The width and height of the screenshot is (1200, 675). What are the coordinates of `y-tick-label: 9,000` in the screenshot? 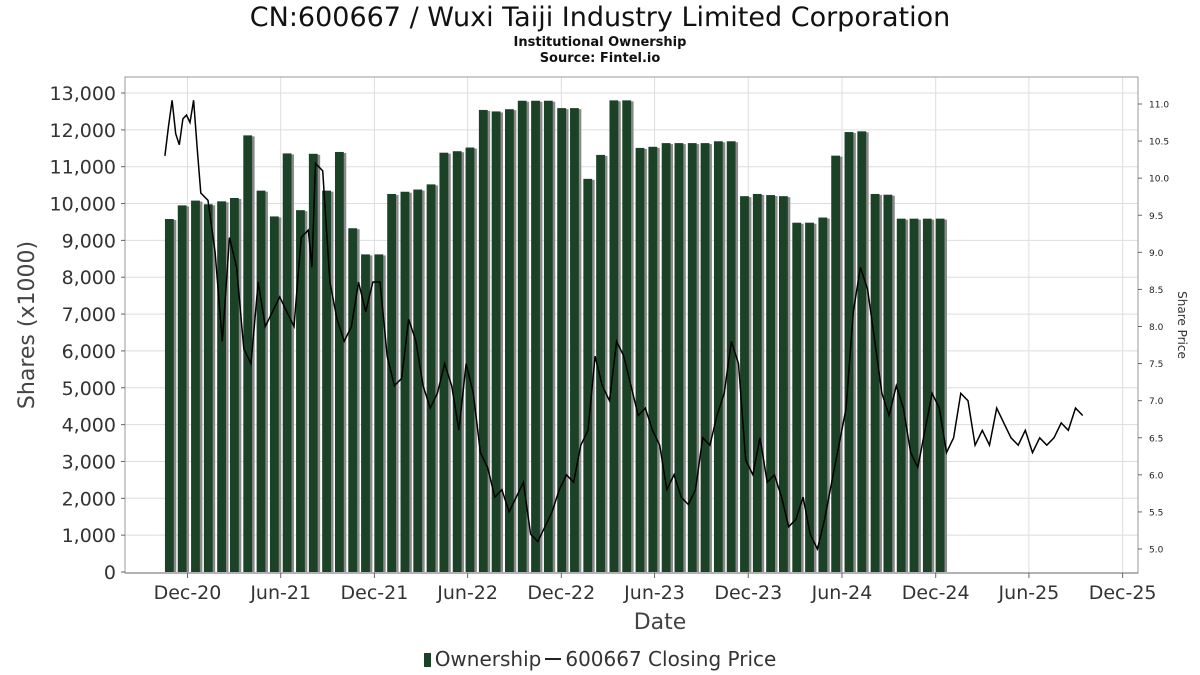 It's located at (89, 241).